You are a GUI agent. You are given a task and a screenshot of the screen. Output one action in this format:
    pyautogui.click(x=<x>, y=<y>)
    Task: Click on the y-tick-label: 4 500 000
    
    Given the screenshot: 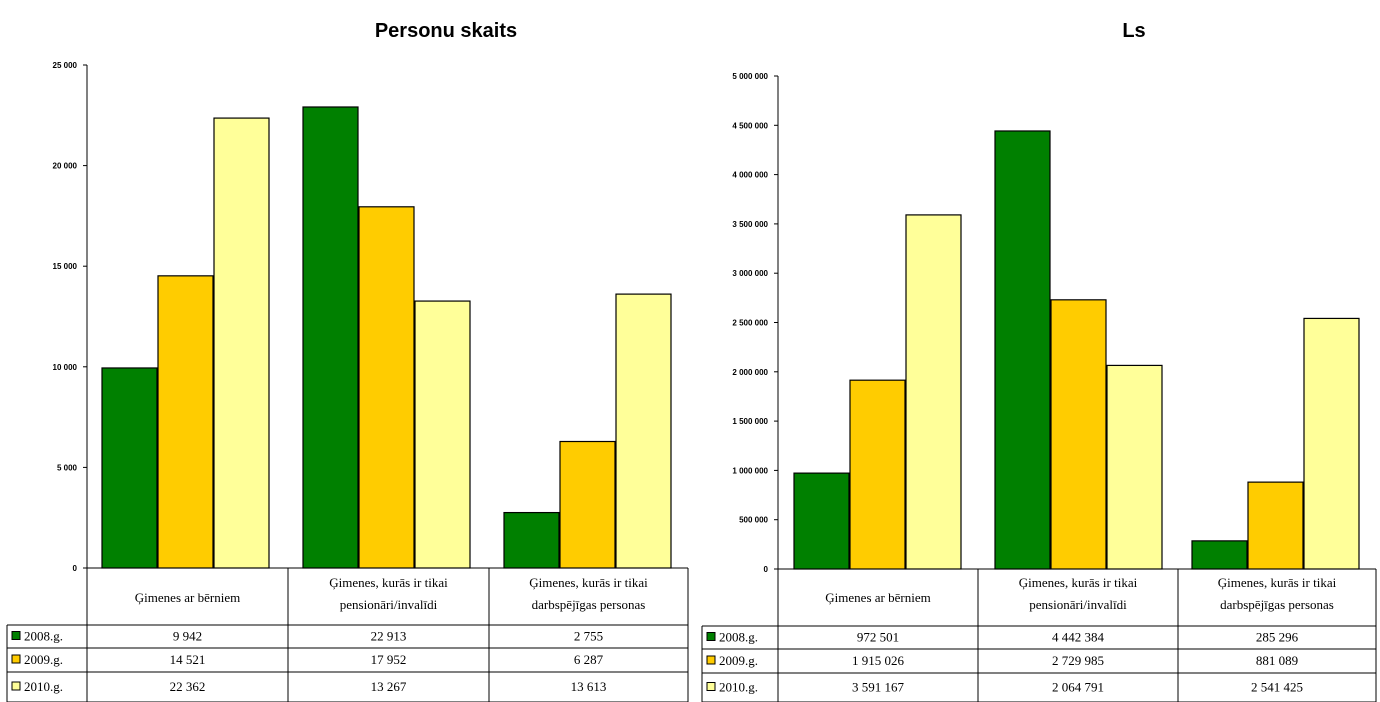 What is the action you would take?
    pyautogui.click(x=750, y=125)
    